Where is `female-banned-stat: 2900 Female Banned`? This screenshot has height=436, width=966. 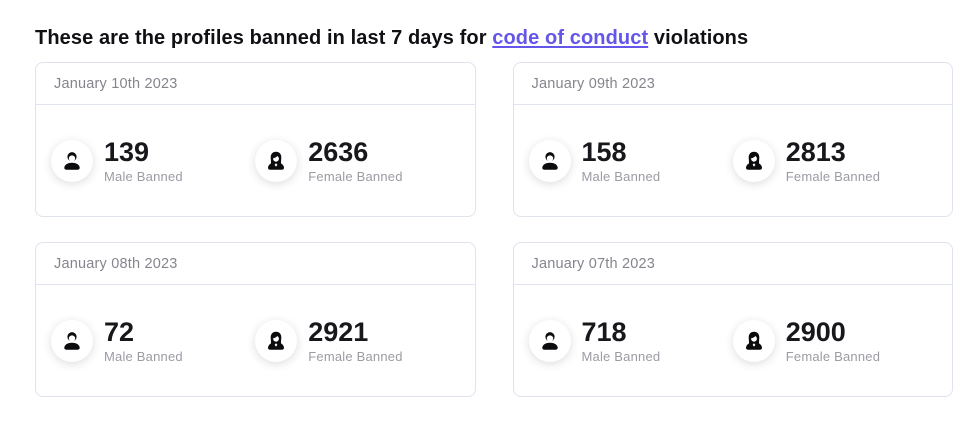 female-banned-stat: 2900 Female Banned is located at coordinates (834, 340).